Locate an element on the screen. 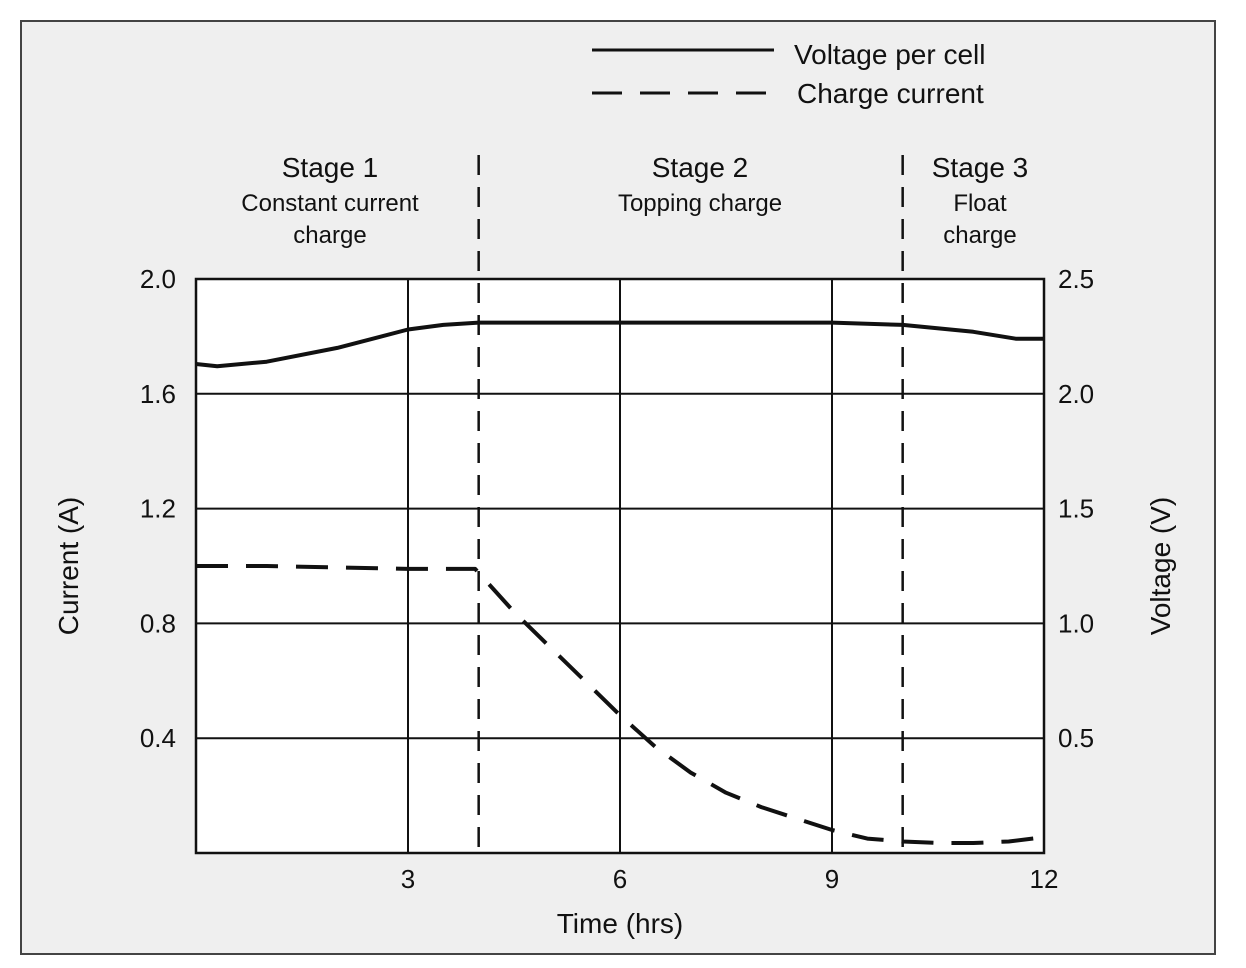 The height and width of the screenshot is (968, 1246). legend-current-label: Charge current is located at coordinates (890, 93).